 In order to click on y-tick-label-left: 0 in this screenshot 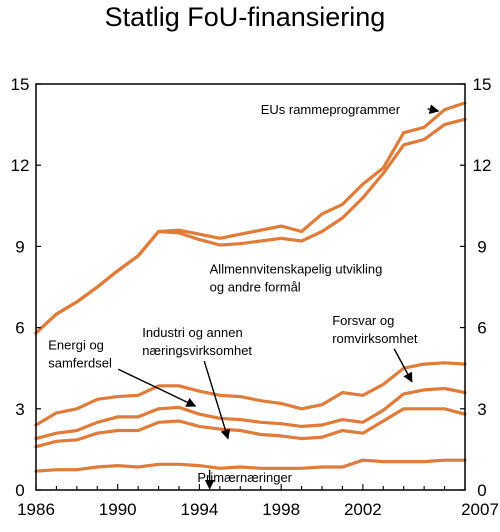, I will do `click(19, 490)`.